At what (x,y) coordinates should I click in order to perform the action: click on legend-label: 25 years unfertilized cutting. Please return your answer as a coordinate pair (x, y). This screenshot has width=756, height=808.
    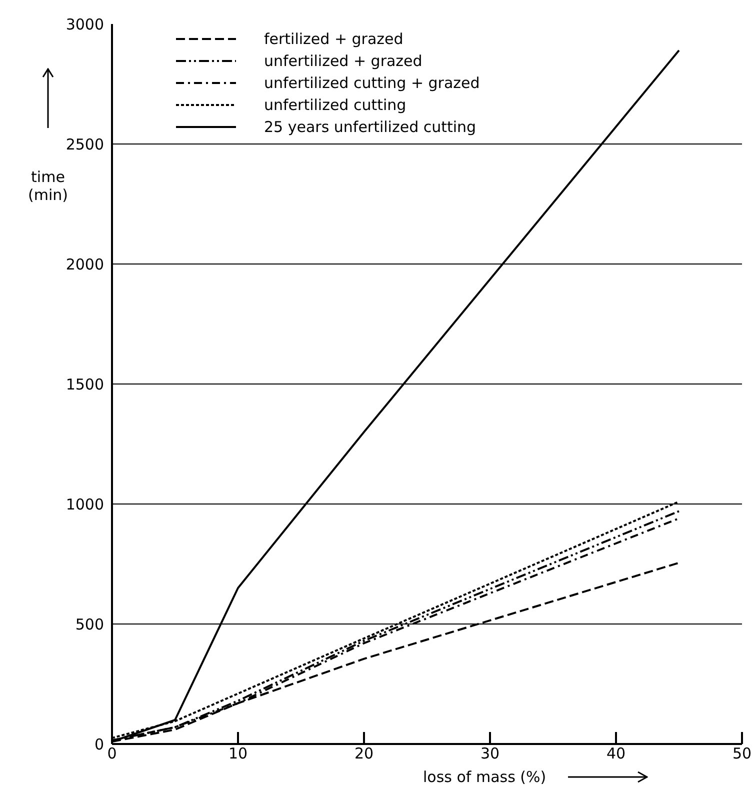
    Looking at the image, I should click on (370, 127).